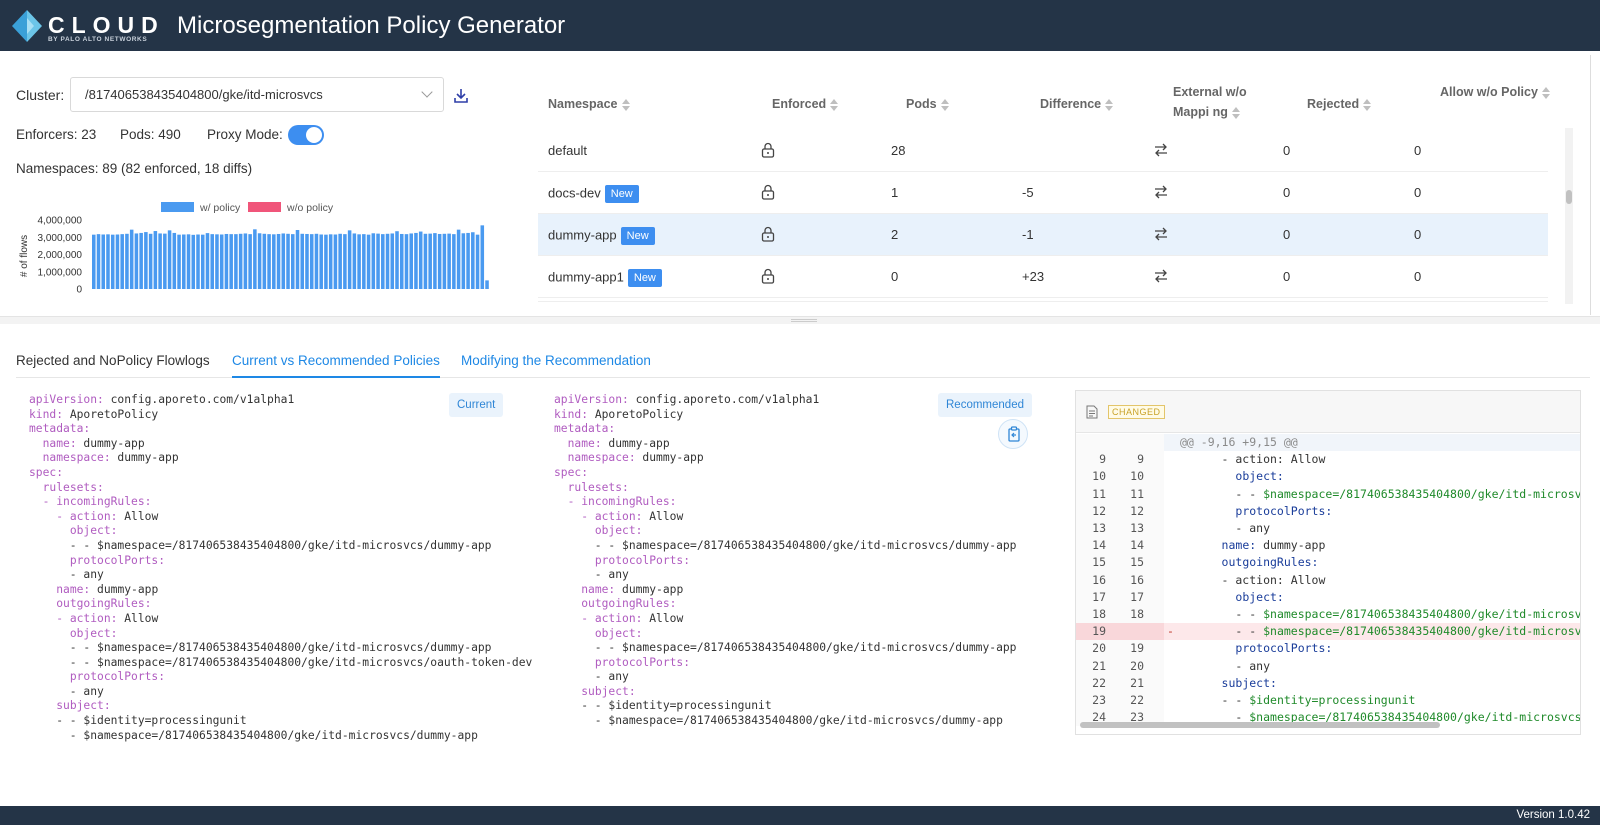 The image size is (1600, 825). I want to click on new-line-number: 19, so click(1137, 648).